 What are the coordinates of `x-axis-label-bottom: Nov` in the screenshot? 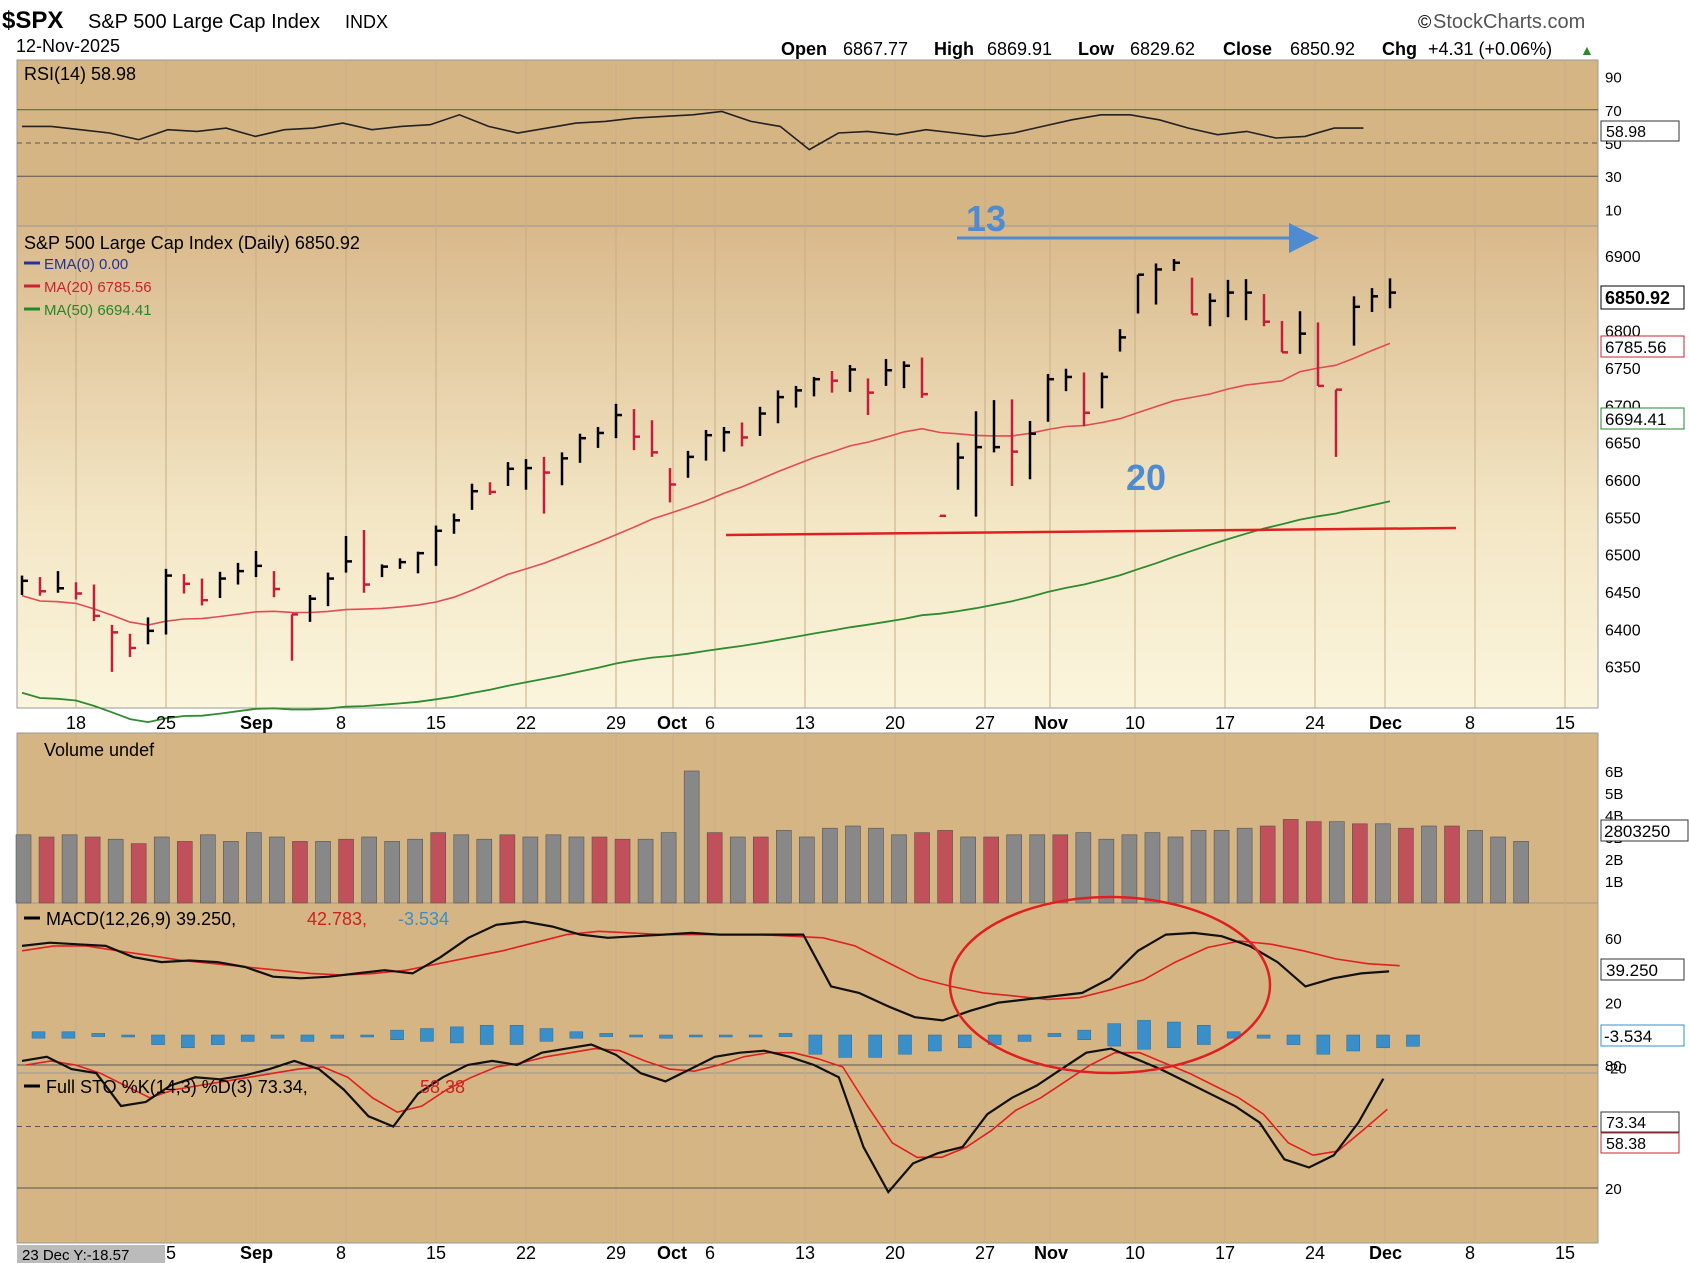 It's located at (1051, 1253).